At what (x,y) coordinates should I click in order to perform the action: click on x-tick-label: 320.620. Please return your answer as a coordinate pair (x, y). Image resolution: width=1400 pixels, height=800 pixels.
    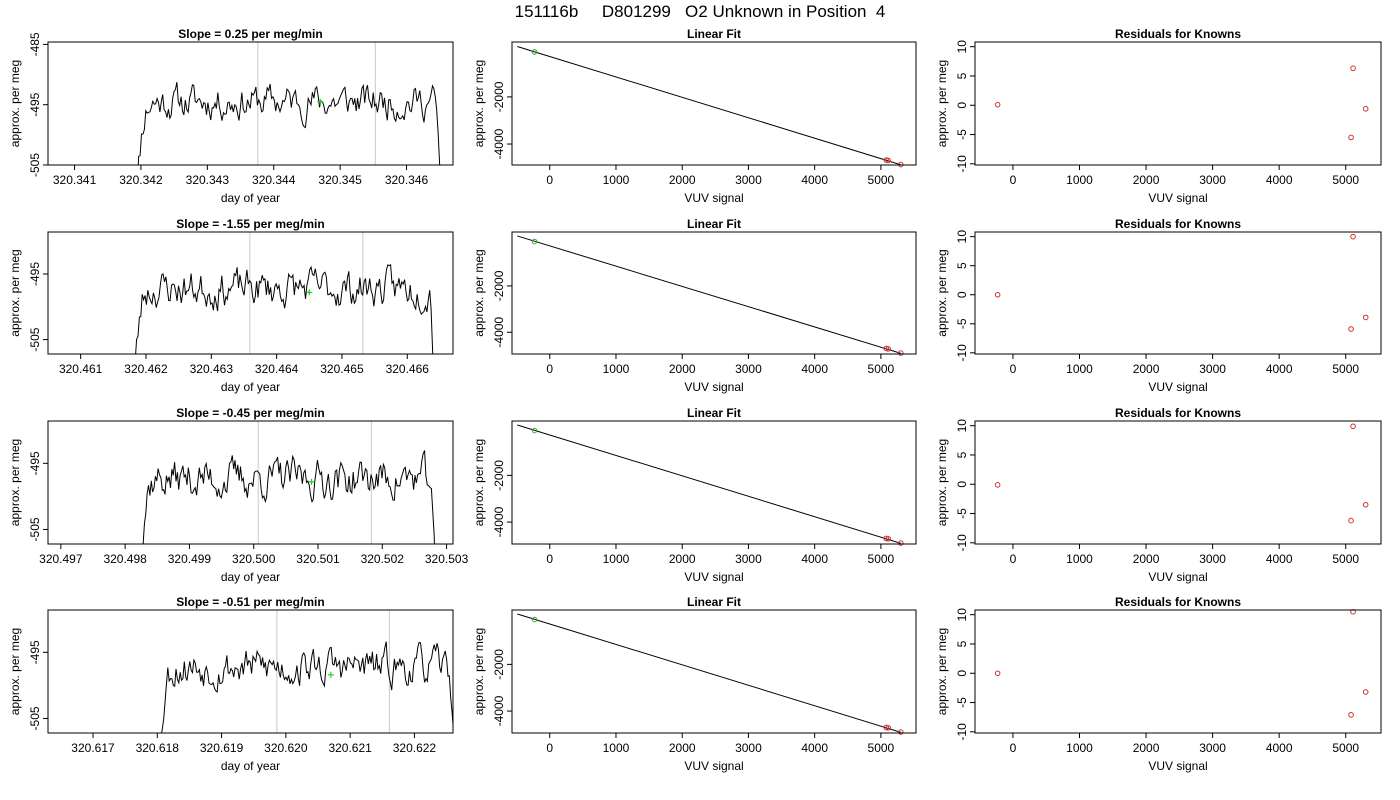
    Looking at the image, I should click on (286, 748).